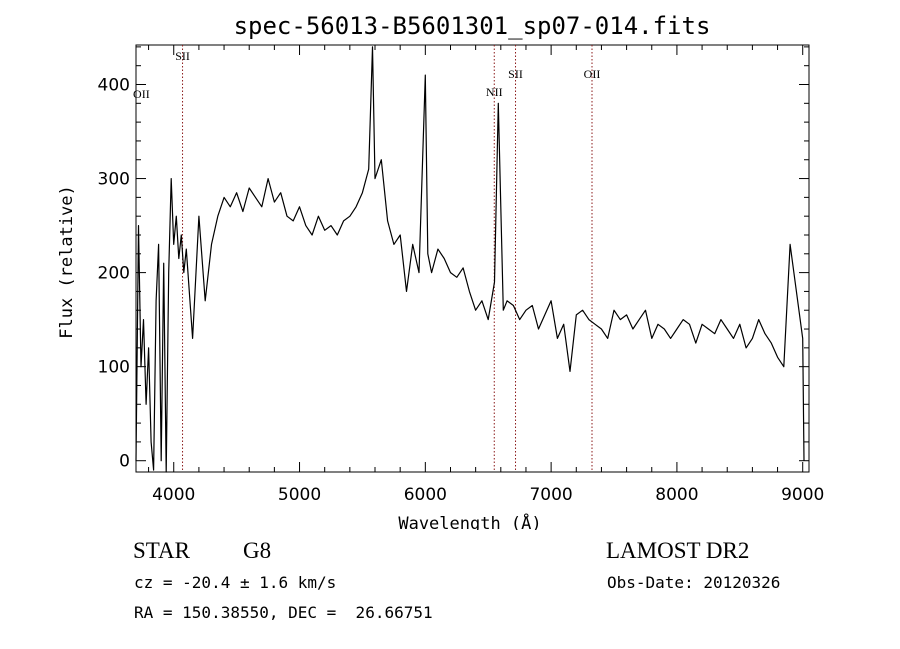 The image size is (900, 649). I want to click on object-subclass: G8, so click(257, 550).